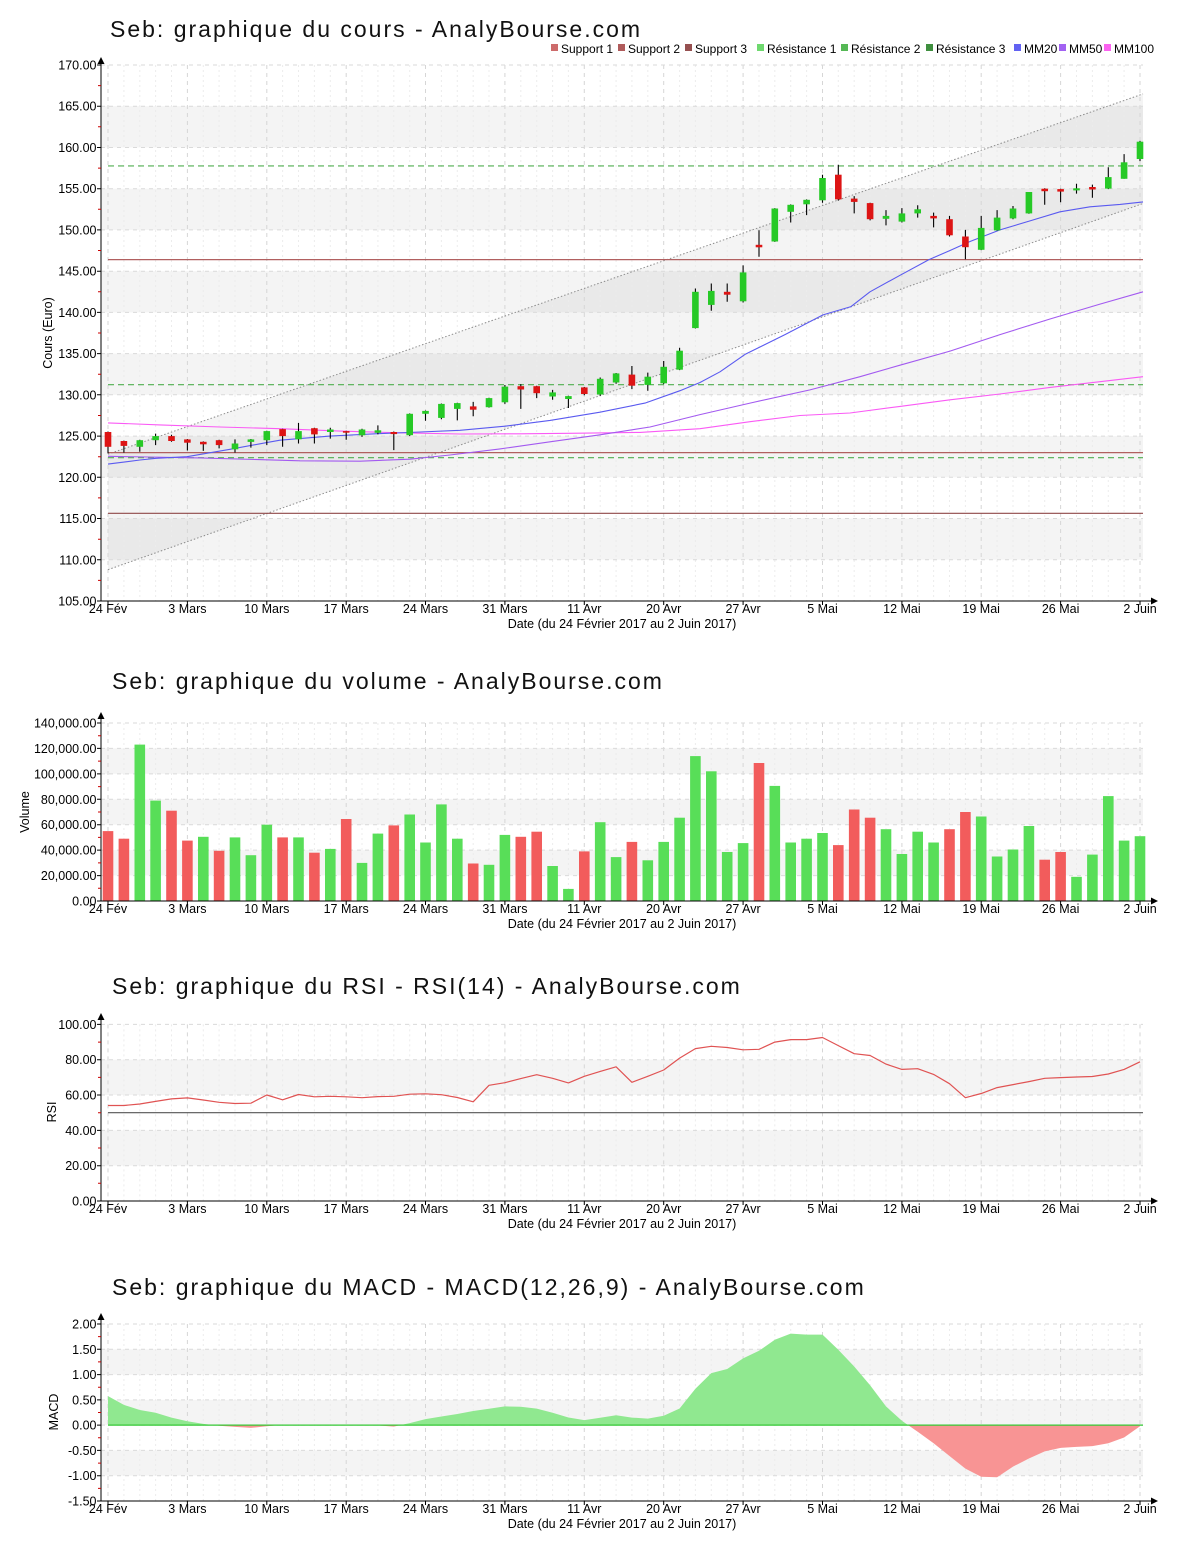 The width and height of the screenshot is (1200, 1550). I want to click on svg-text: MM100, so click(1134, 49).